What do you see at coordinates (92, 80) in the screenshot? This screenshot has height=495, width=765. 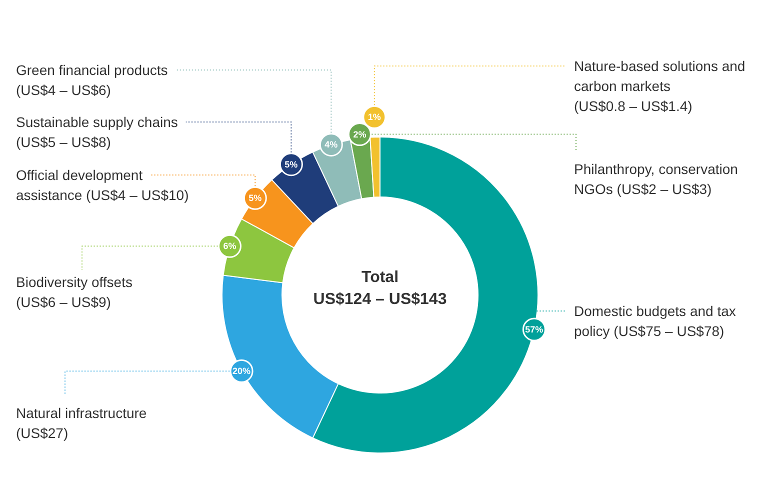 I see `slice-label: Green financial products (US$4 – US$6)` at bounding box center [92, 80].